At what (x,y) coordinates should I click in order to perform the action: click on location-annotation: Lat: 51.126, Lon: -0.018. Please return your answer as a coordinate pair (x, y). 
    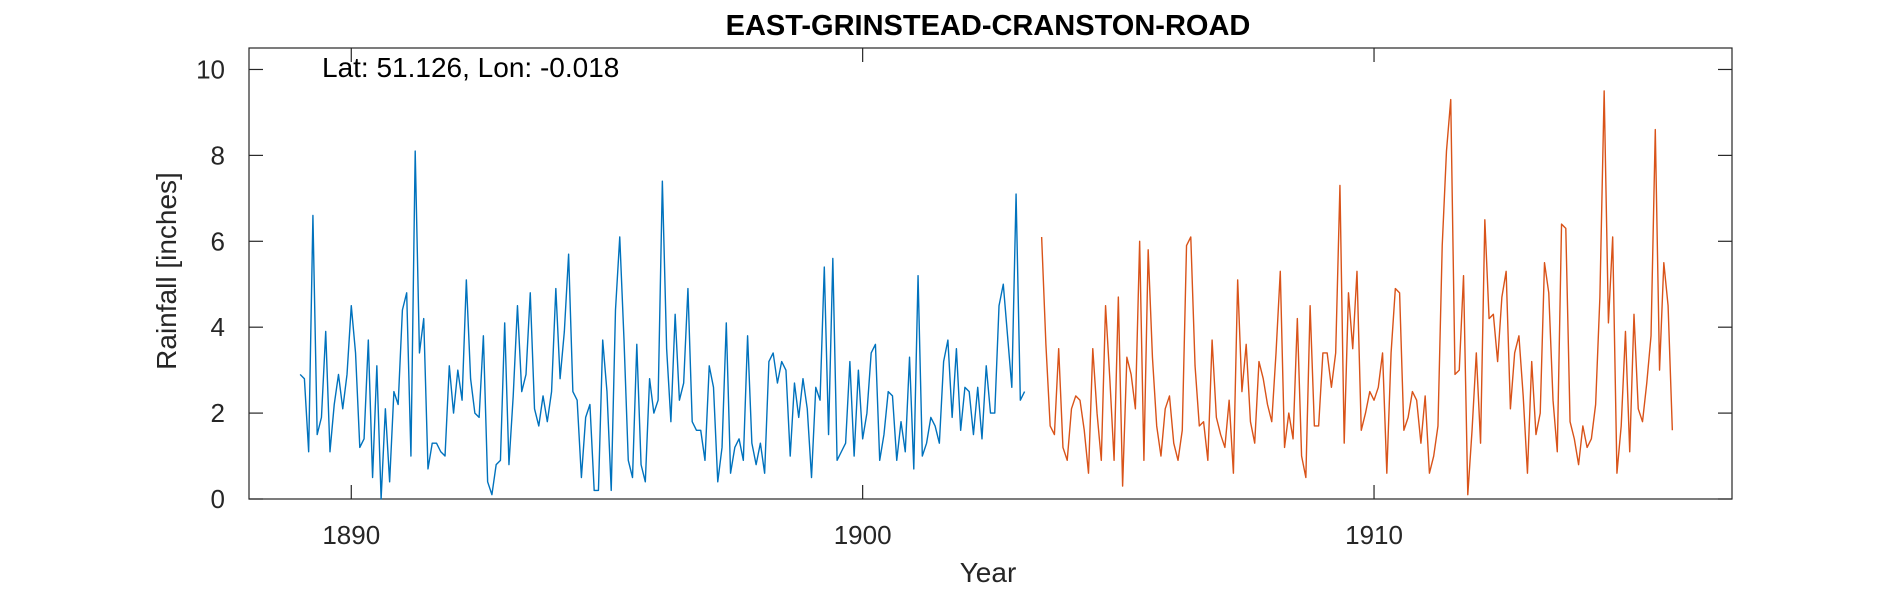
    Looking at the image, I should click on (470, 67).